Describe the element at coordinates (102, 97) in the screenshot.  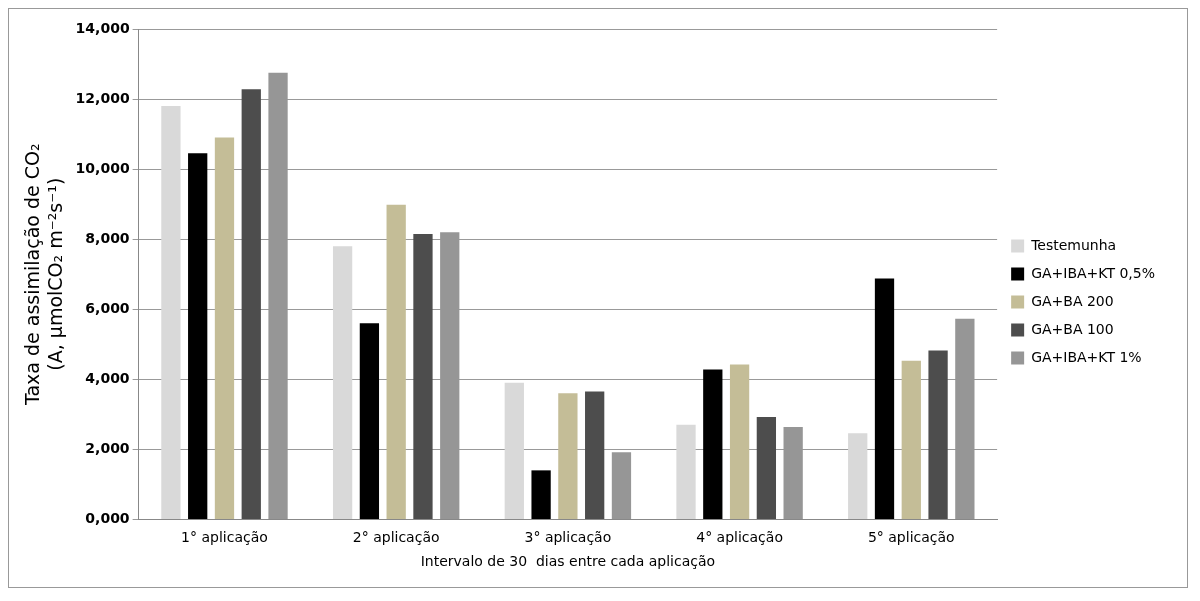
I see `y-tick-label: 12,000` at that location.